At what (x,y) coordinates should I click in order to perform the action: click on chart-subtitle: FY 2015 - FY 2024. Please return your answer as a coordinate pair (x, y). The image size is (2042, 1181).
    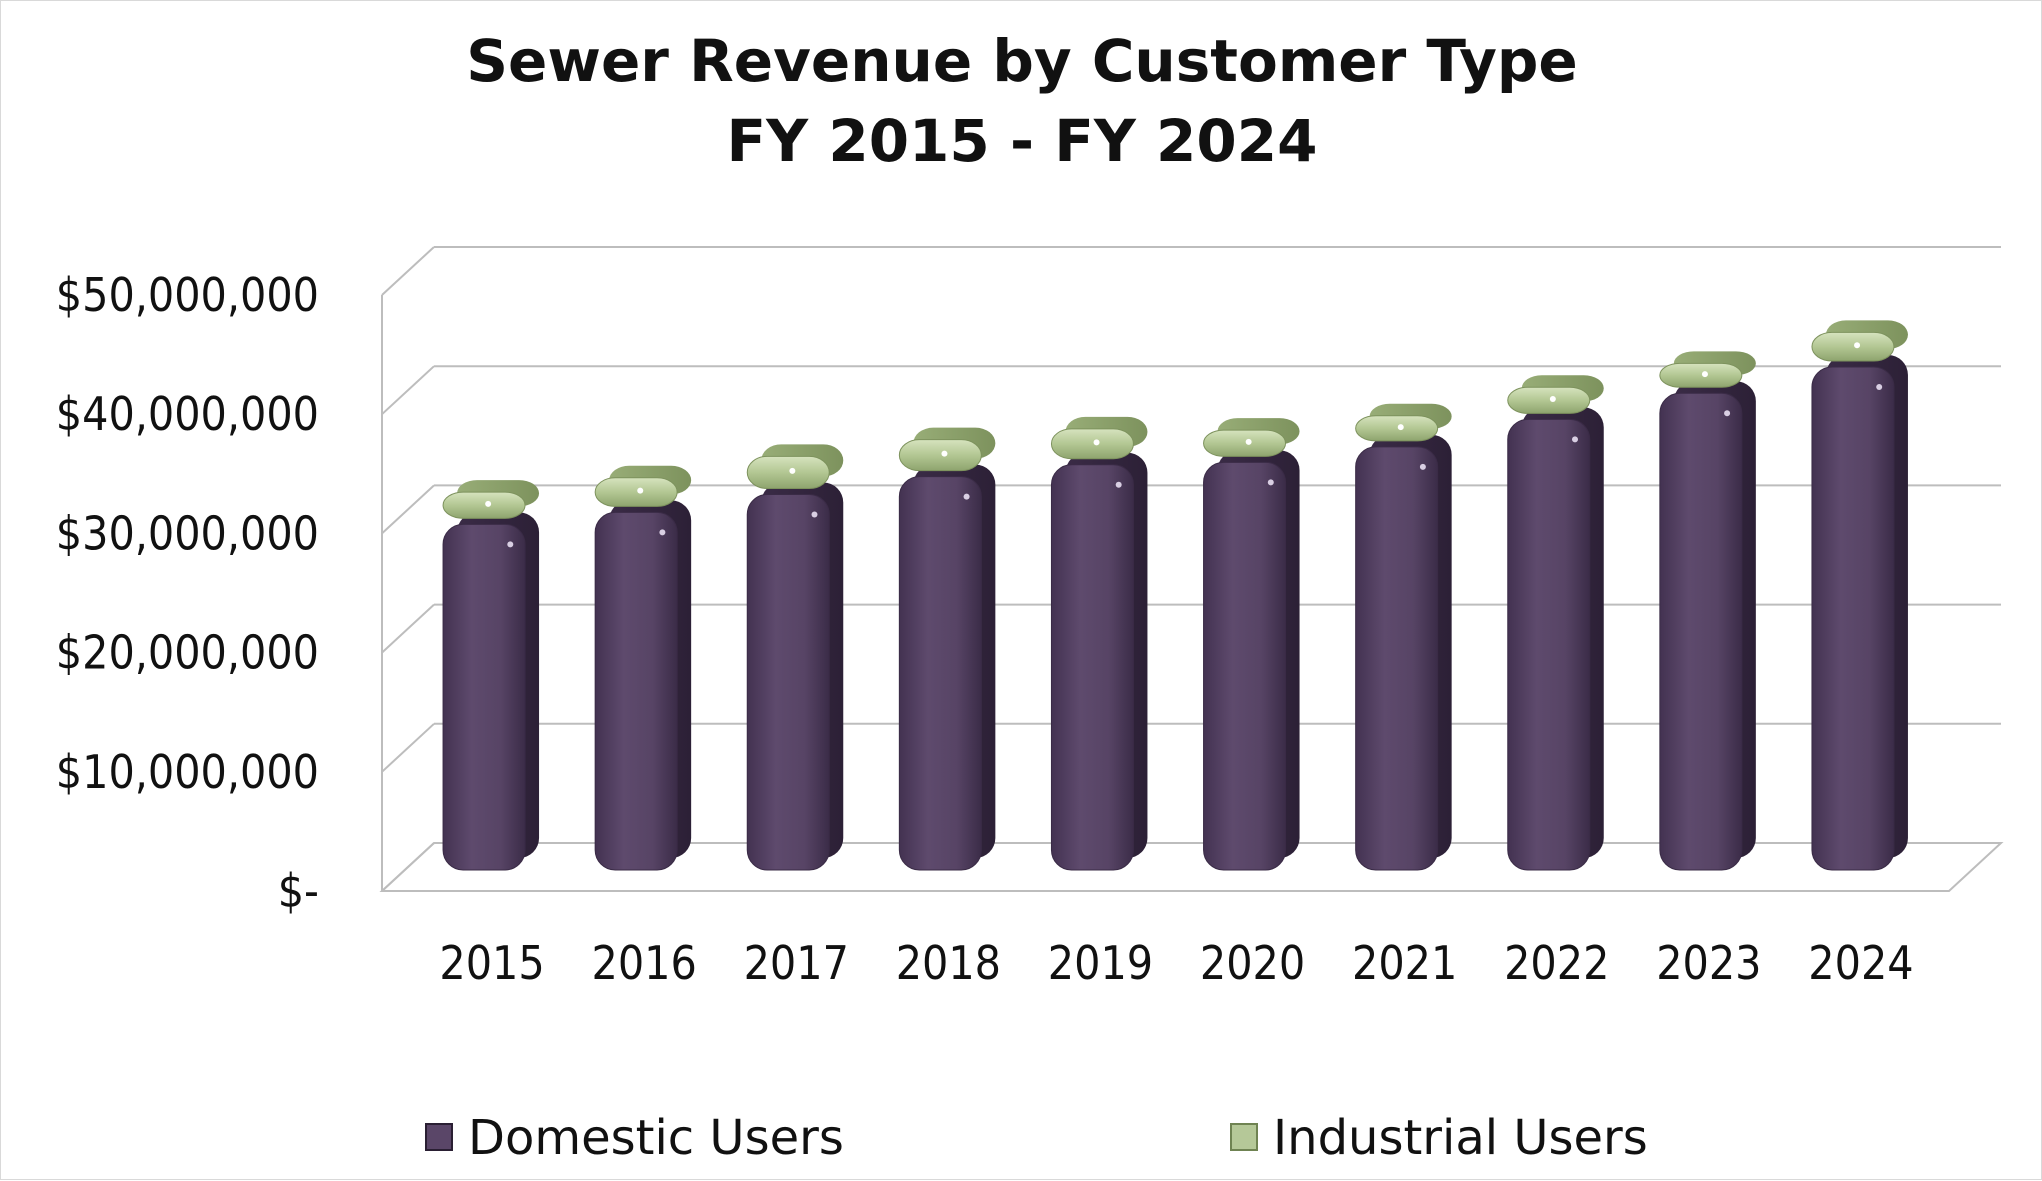
    Looking at the image, I should click on (1022, 141).